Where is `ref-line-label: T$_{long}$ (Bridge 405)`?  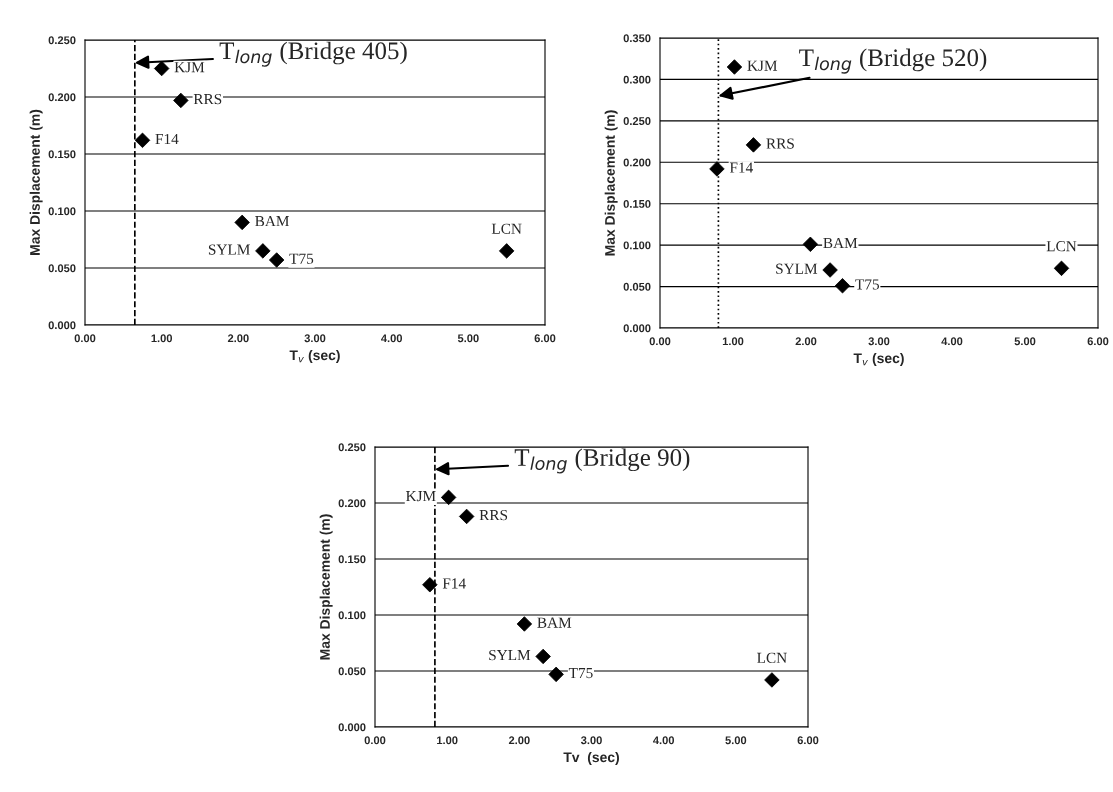 ref-line-label: T$_{long}$ (Bridge 405) is located at coordinates (313, 54).